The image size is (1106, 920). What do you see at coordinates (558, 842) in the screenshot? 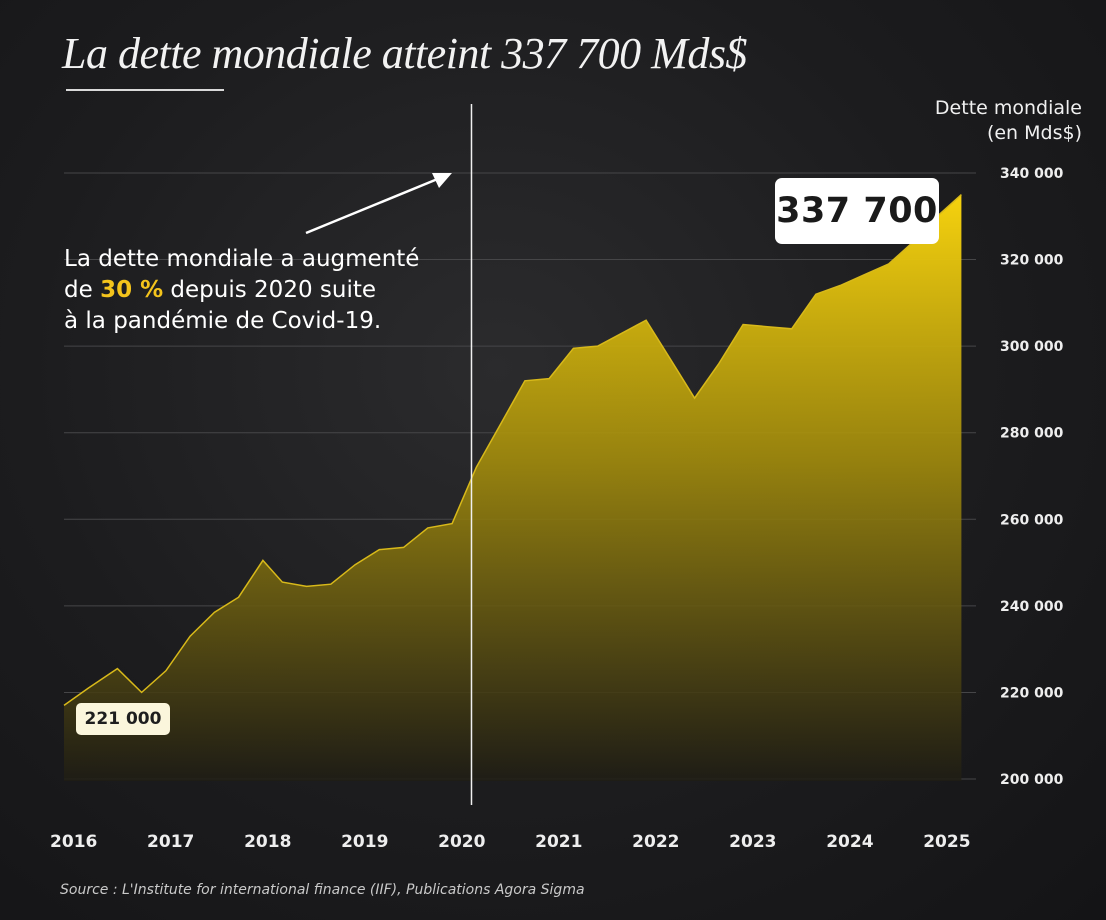
I see `x-tick-label: 2021` at bounding box center [558, 842].